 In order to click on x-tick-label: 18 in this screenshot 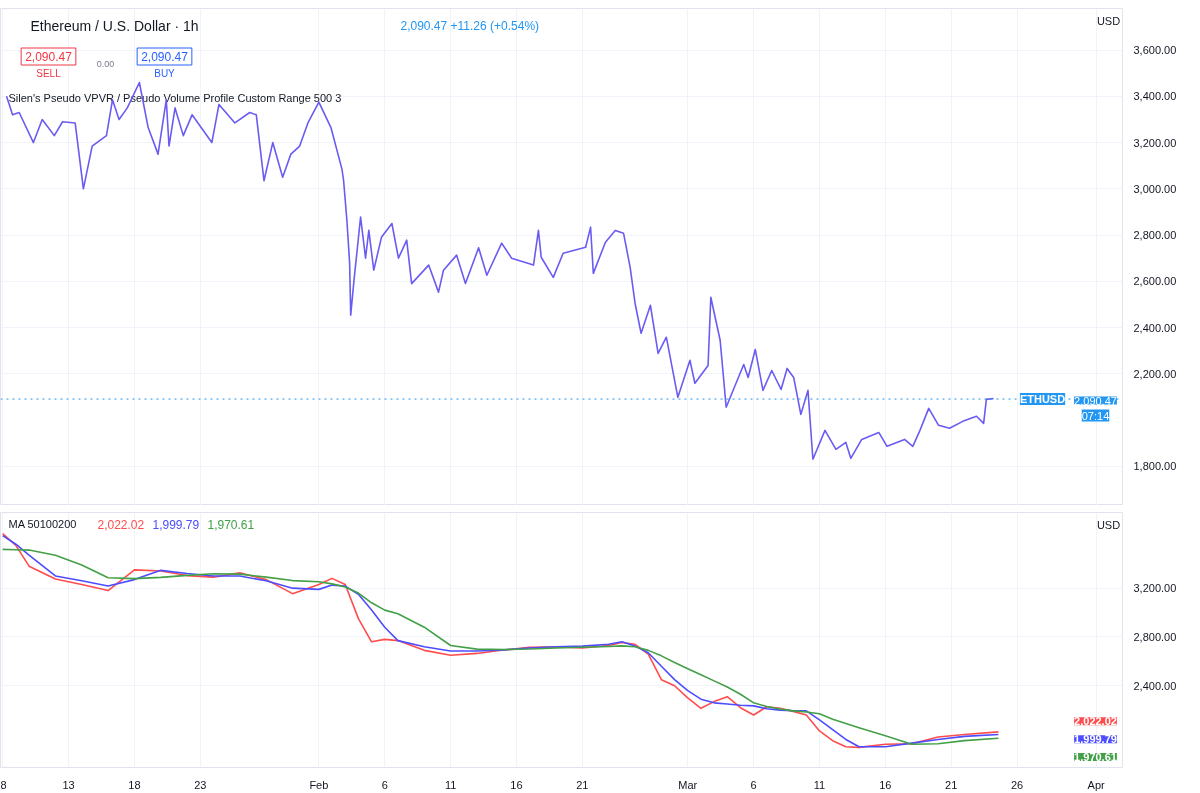, I will do `click(134, 784)`.